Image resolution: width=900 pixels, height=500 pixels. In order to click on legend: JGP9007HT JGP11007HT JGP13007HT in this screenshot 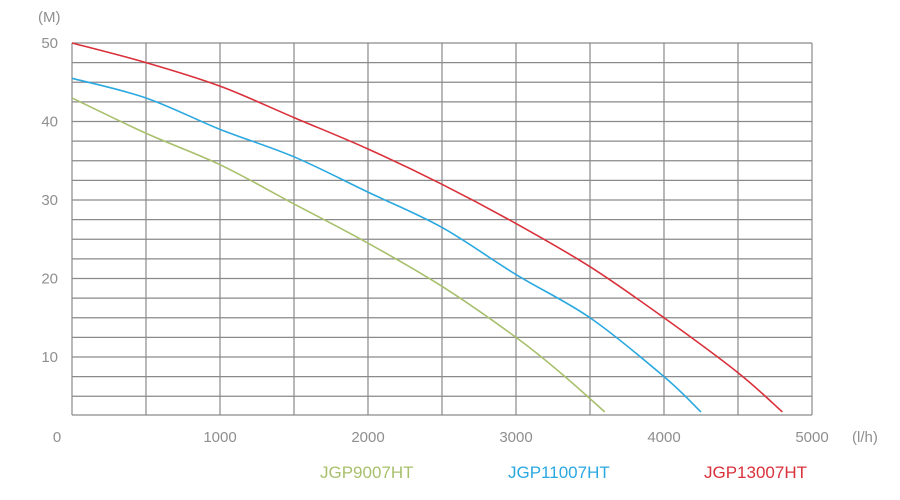, I will do `click(563, 472)`.